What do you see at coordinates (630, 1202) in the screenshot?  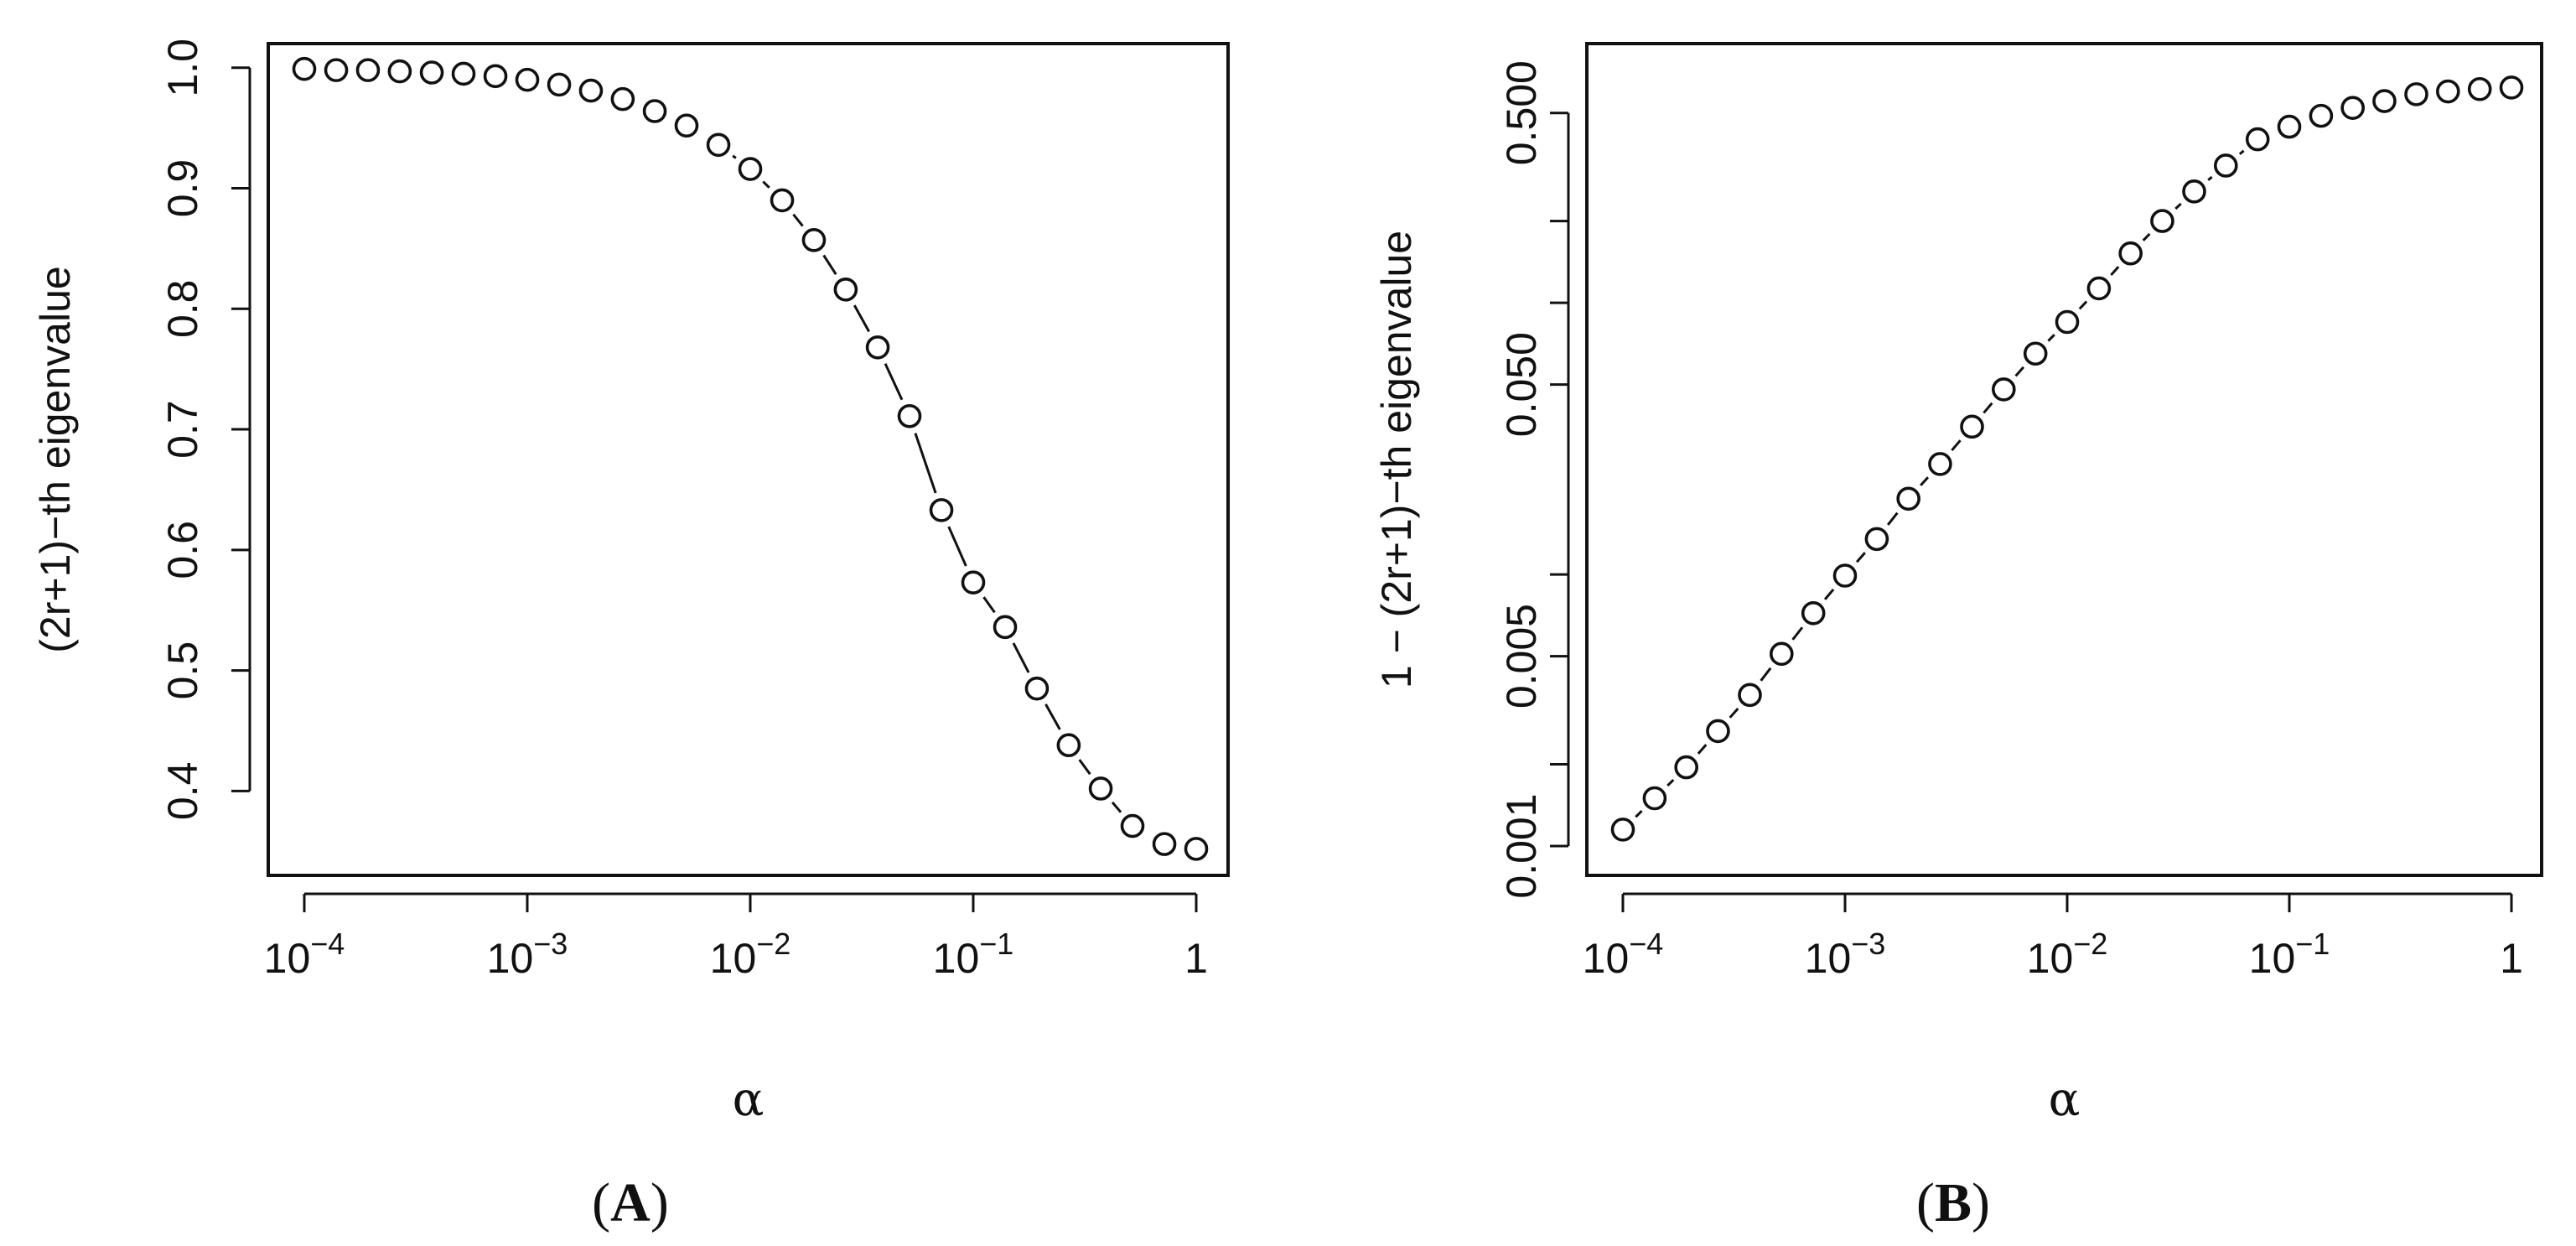 I see `panel-label: (A)` at bounding box center [630, 1202].